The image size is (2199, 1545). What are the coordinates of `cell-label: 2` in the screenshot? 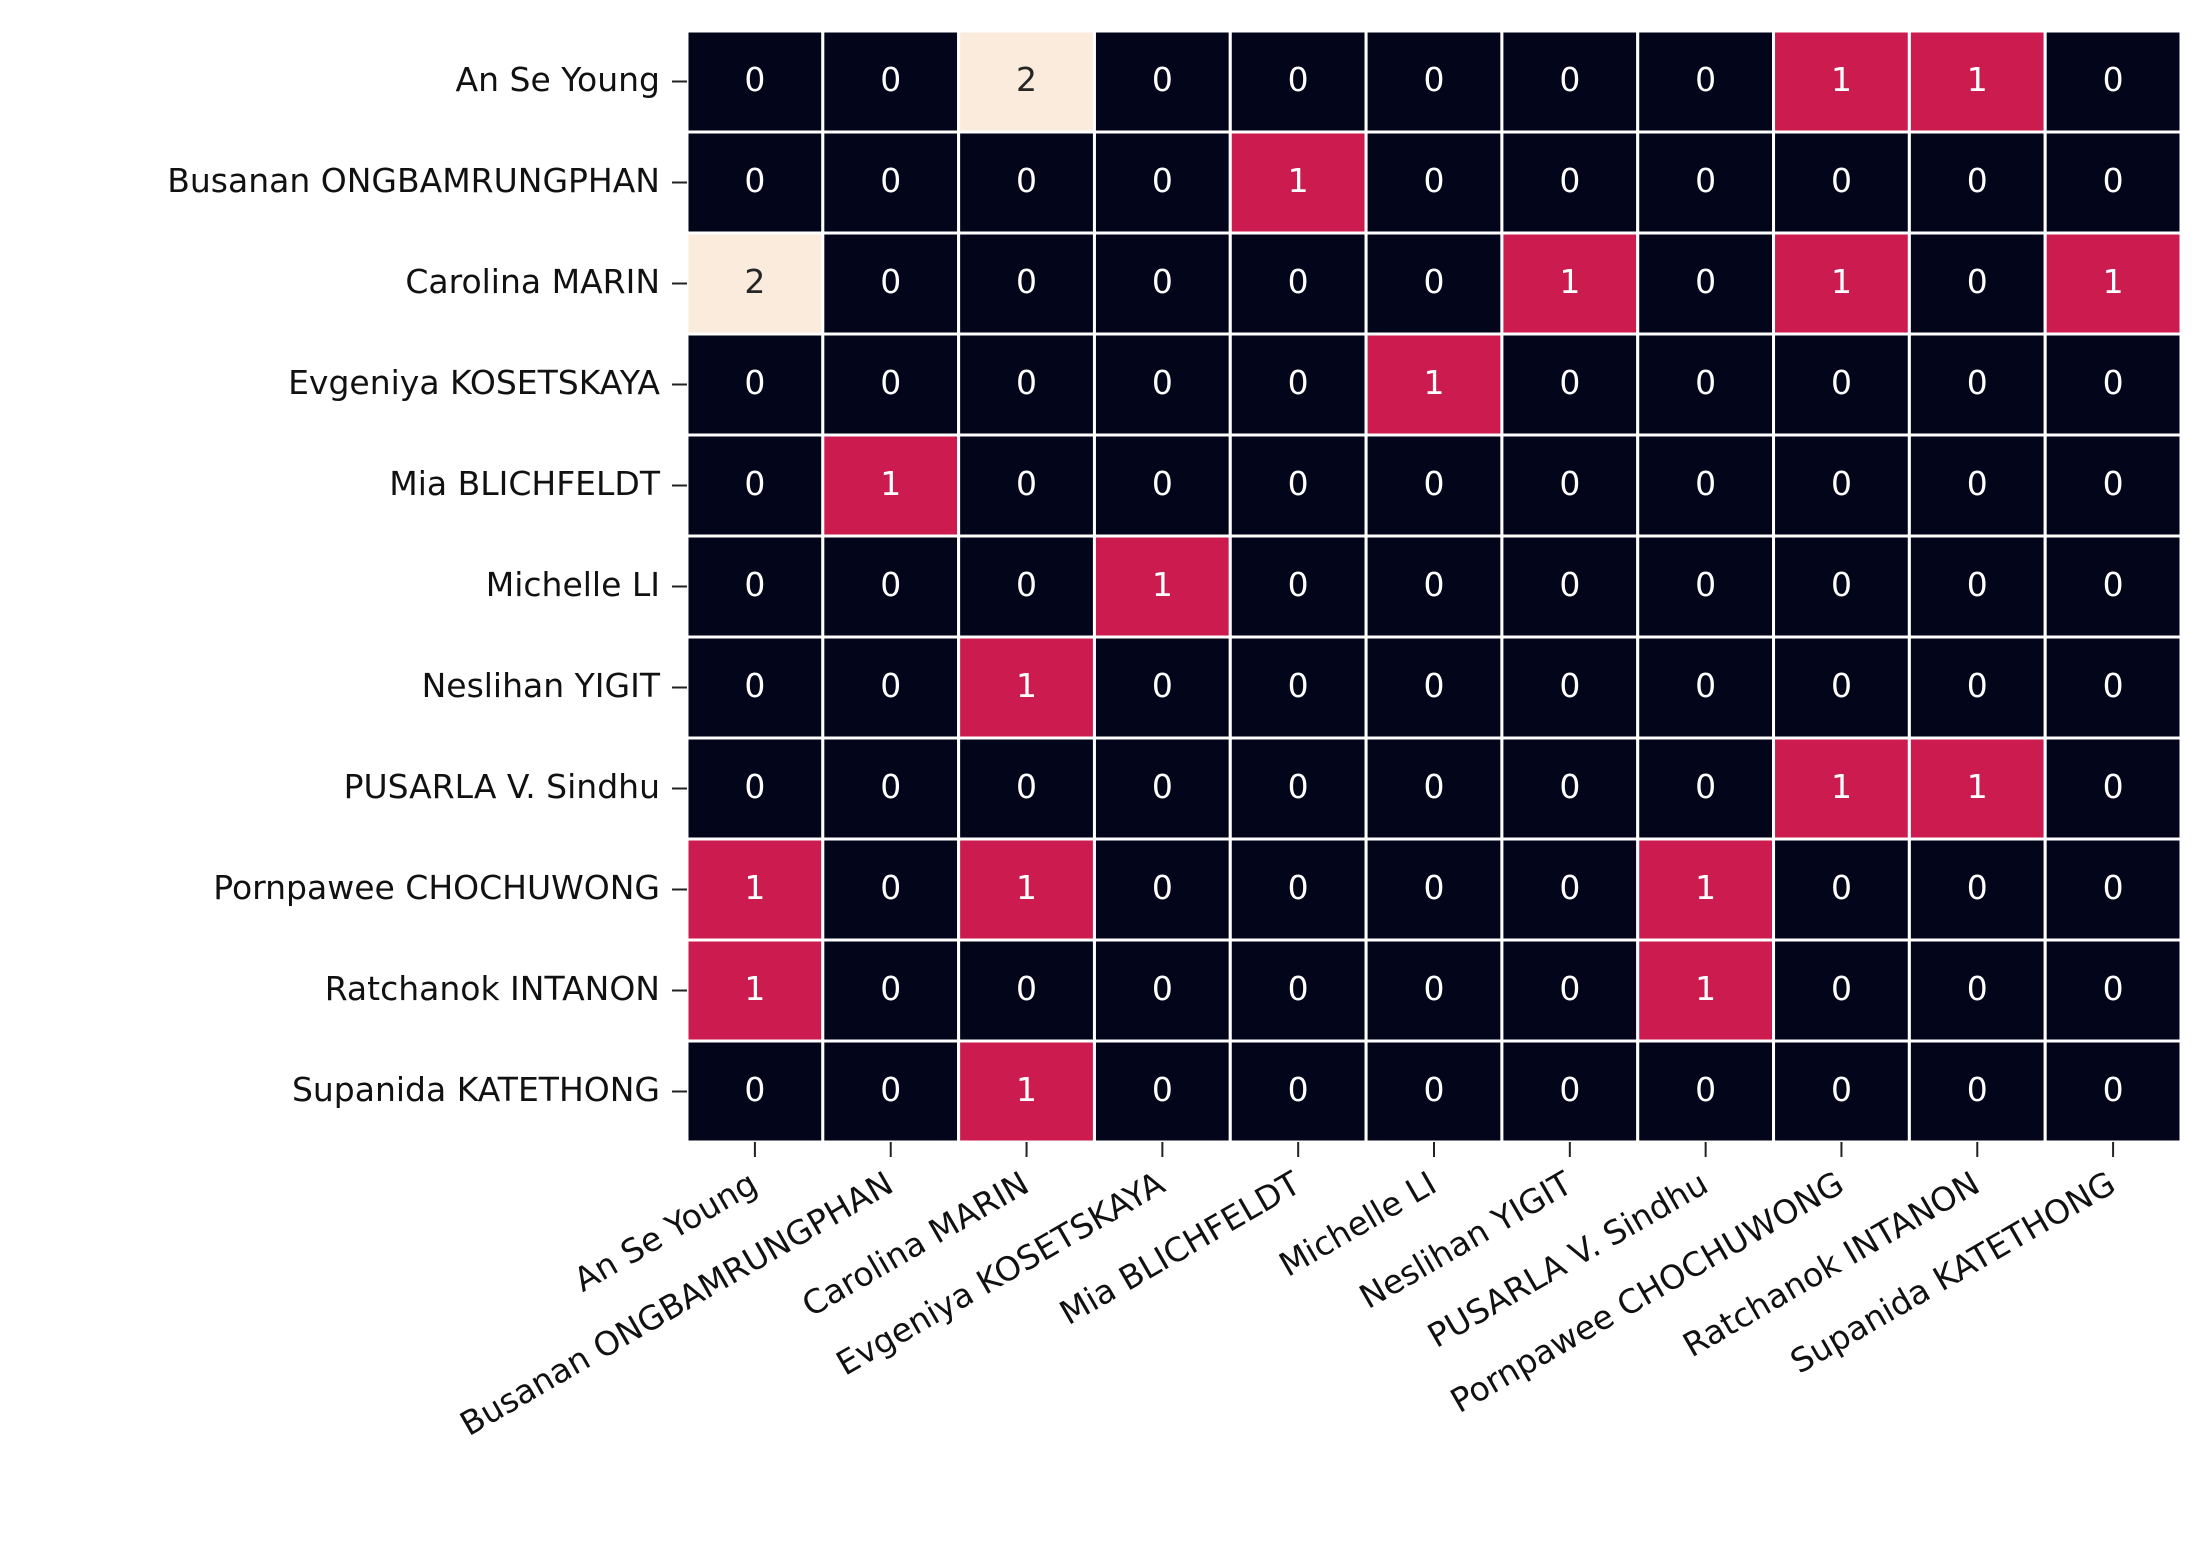 It's located at (1026, 79).